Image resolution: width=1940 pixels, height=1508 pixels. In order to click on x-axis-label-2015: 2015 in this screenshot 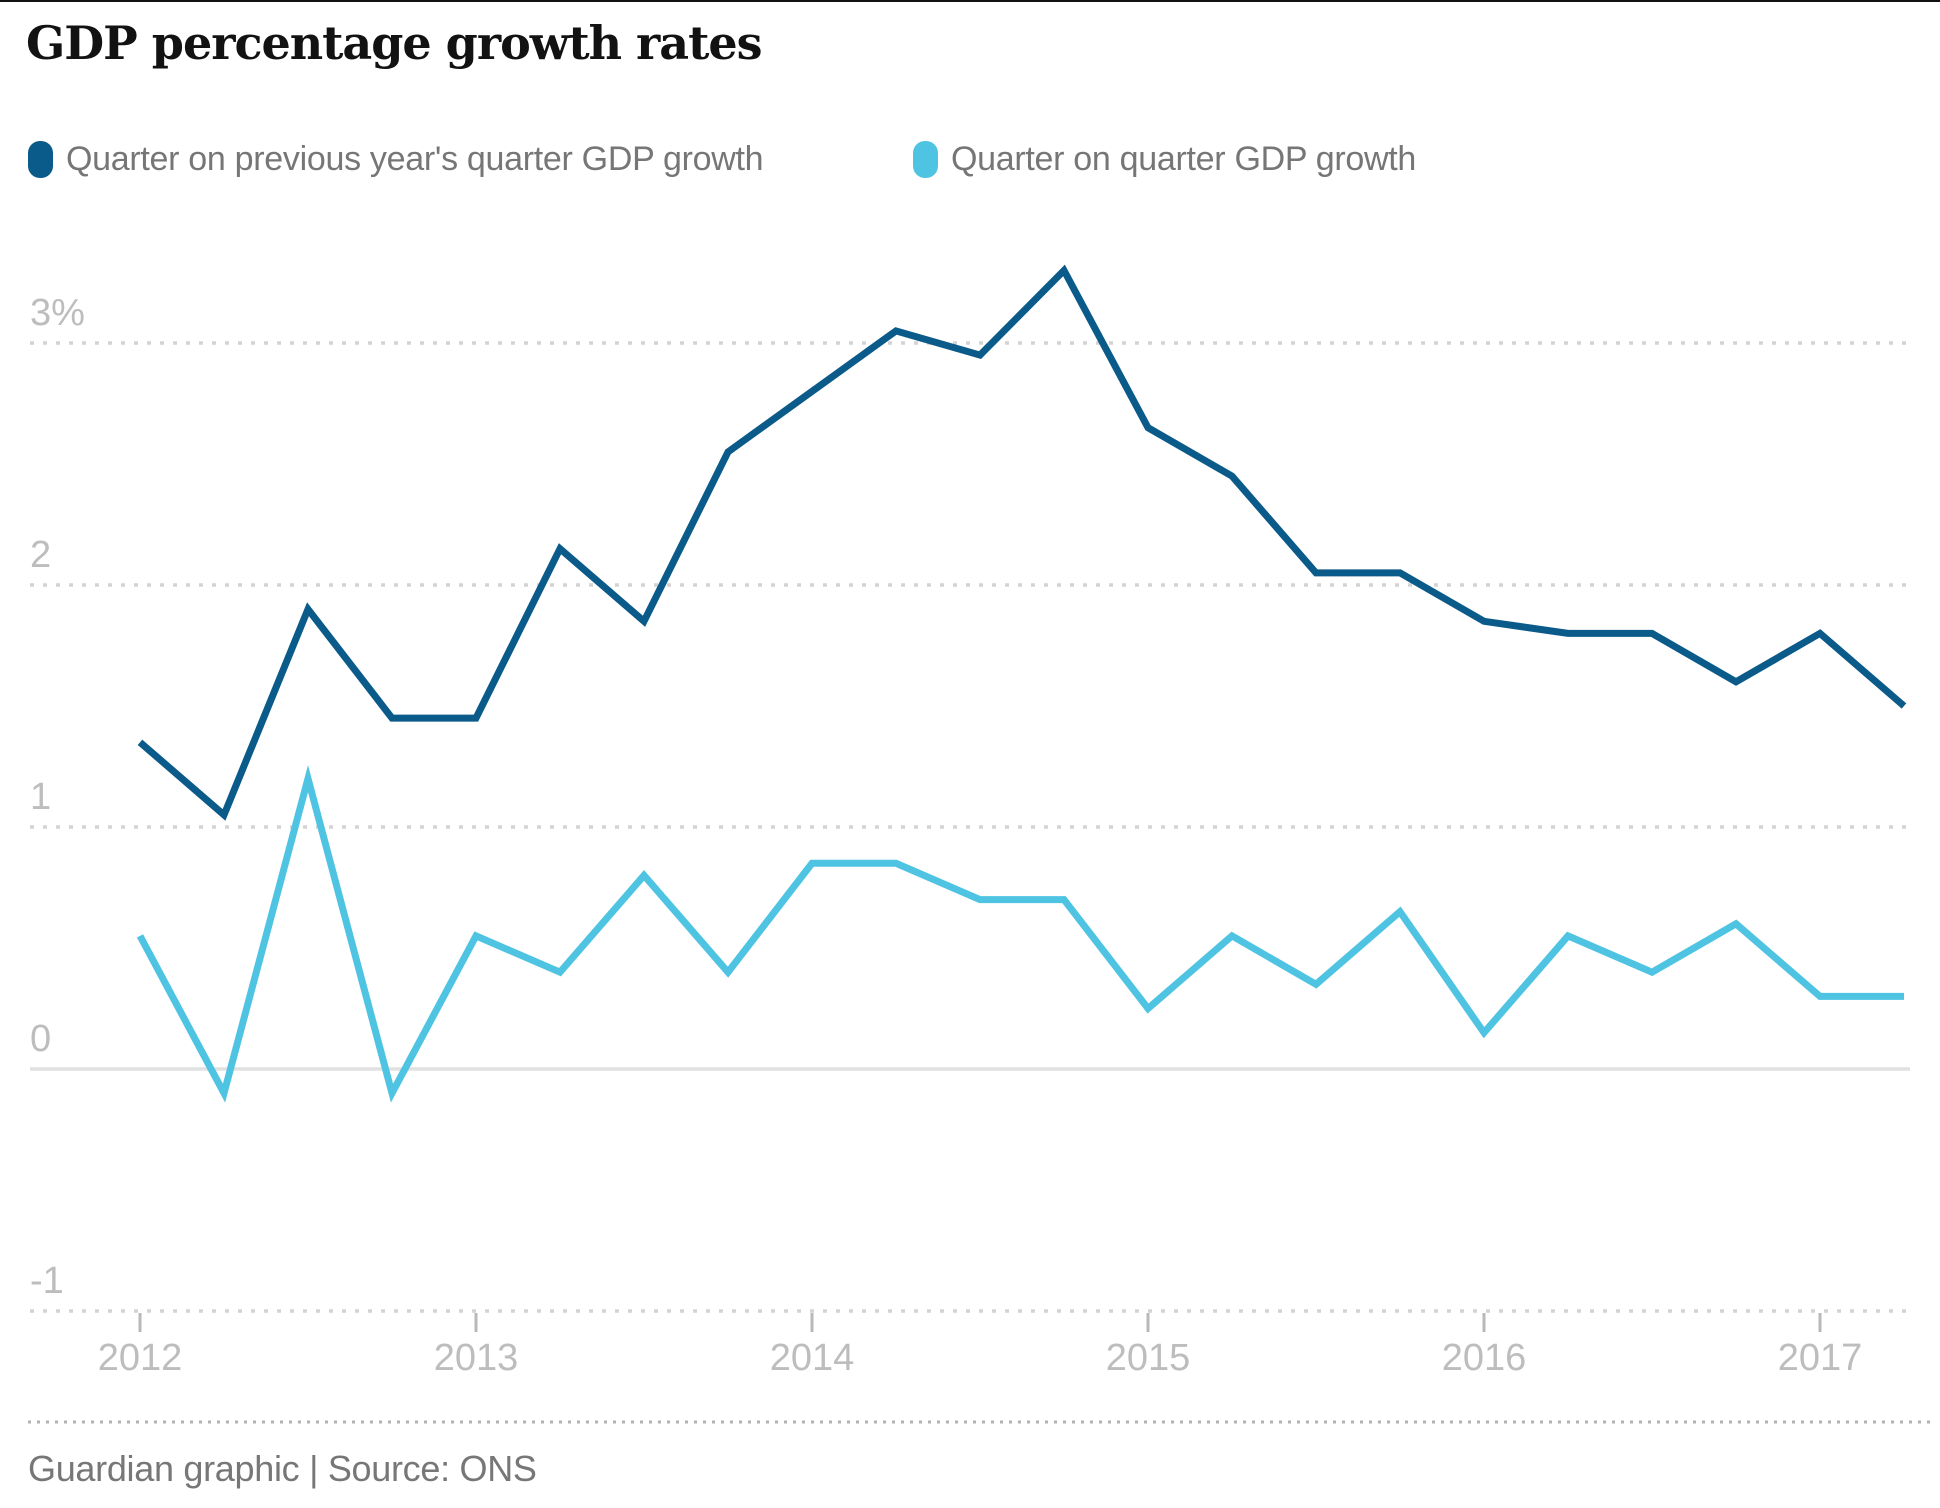, I will do `click(1148, 1358)`.